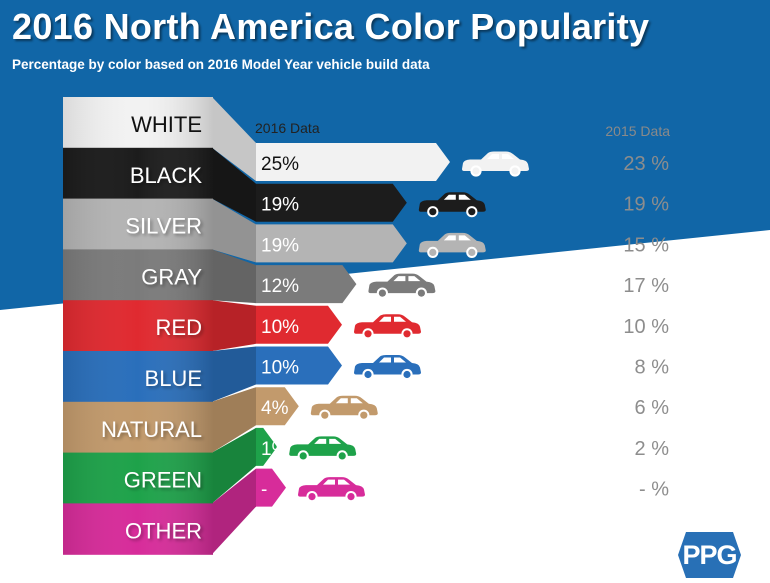 This screenshot has height=583, width=770. I want to click on bar-natural, so click(277, 406).